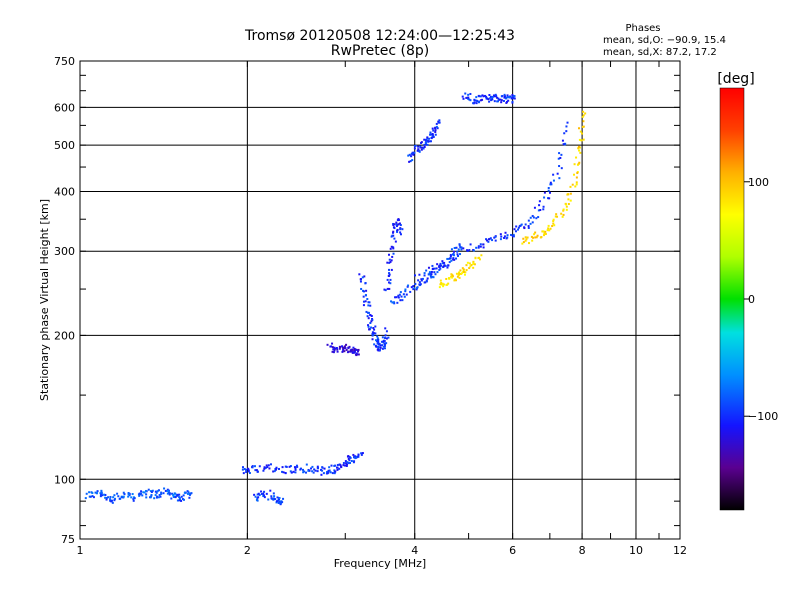  I want to click on y-tick-label: 300, so click(64, 251).